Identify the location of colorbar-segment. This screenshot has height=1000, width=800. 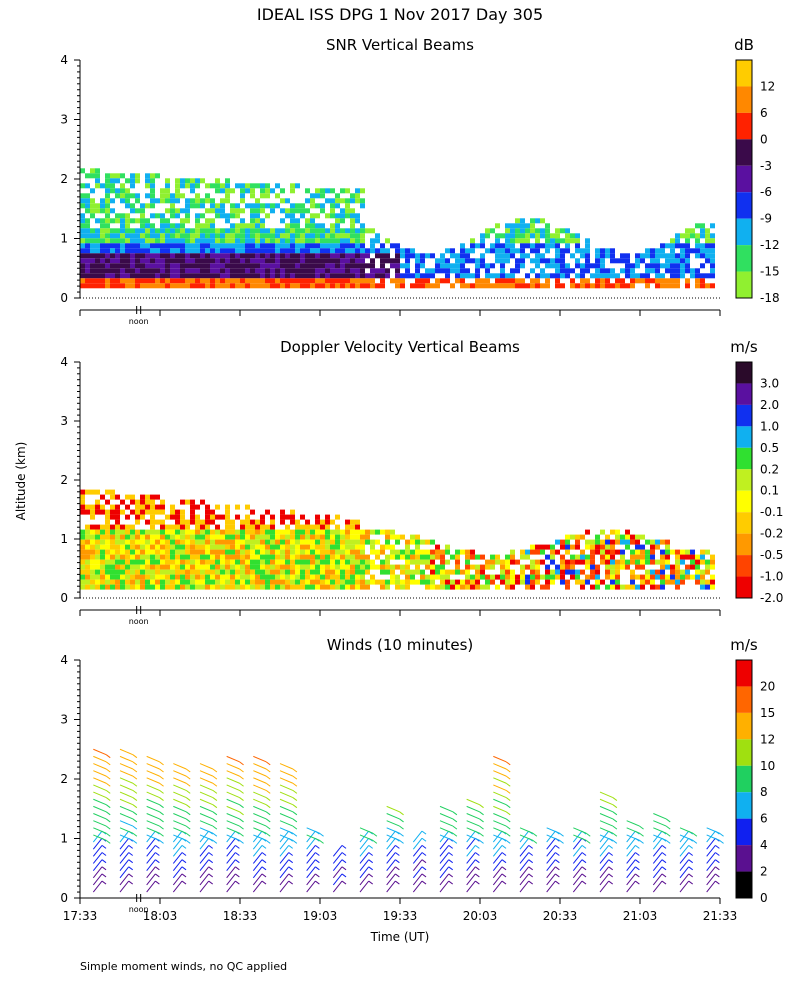
(744, 437).